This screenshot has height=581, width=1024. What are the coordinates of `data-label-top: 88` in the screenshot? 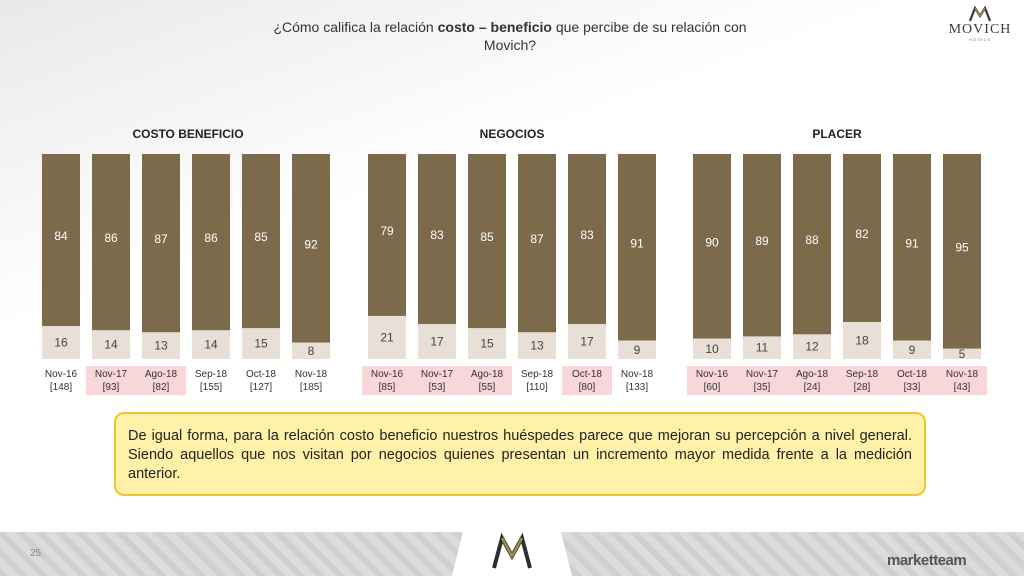 It's located at (812, 240).